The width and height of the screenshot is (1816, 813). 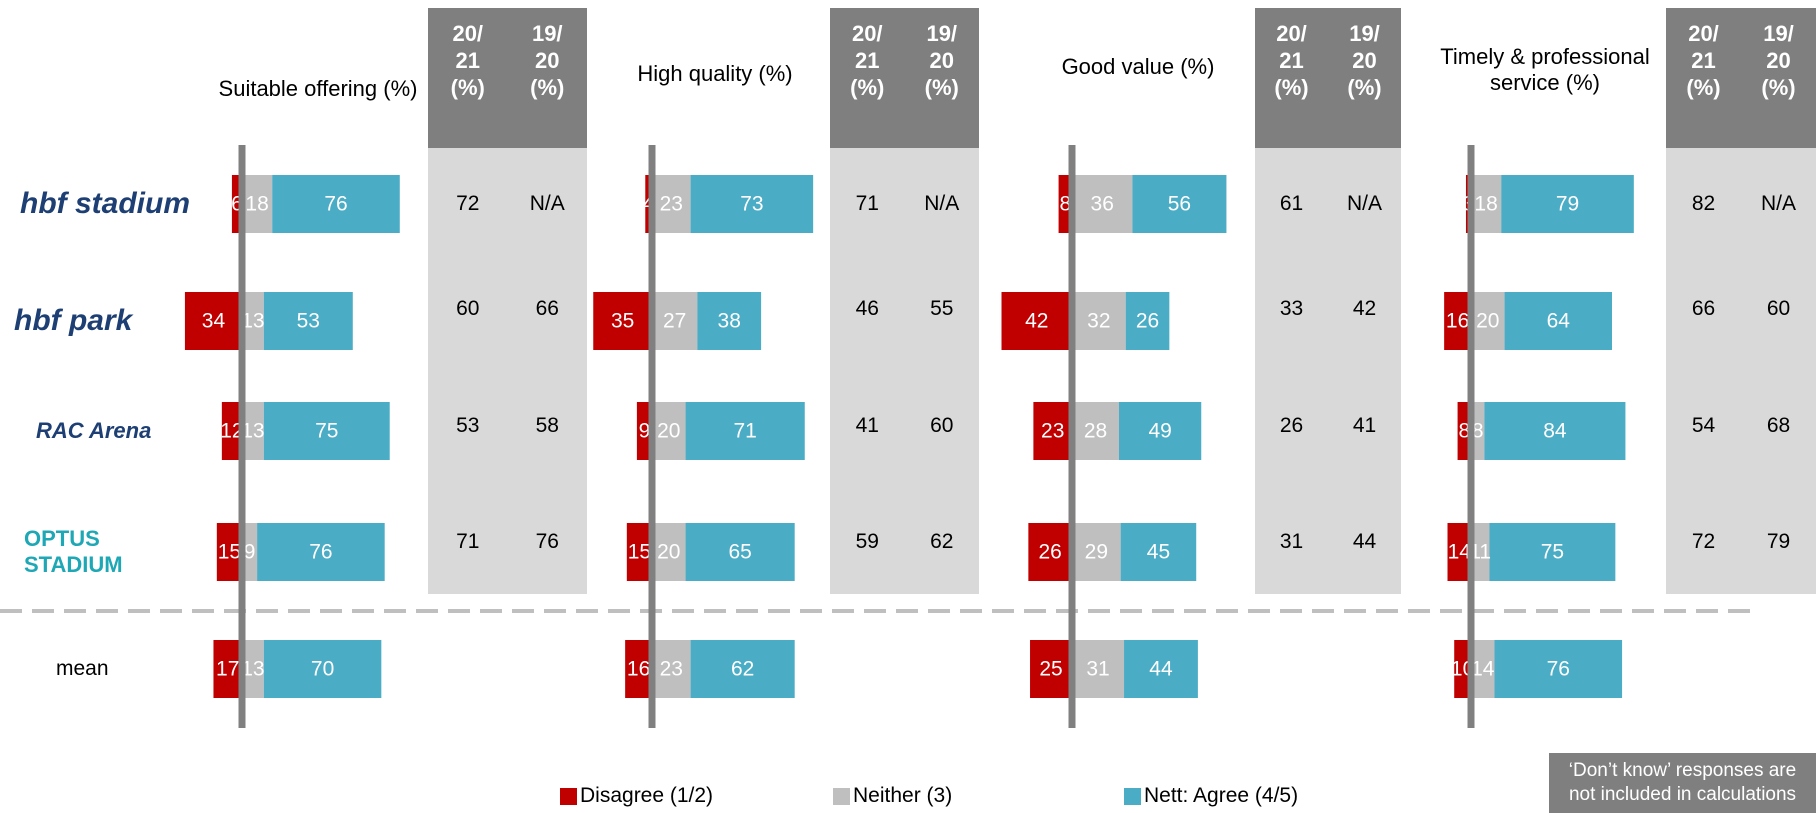 I want to click on data-label: 73, so click(x=751, y=204).